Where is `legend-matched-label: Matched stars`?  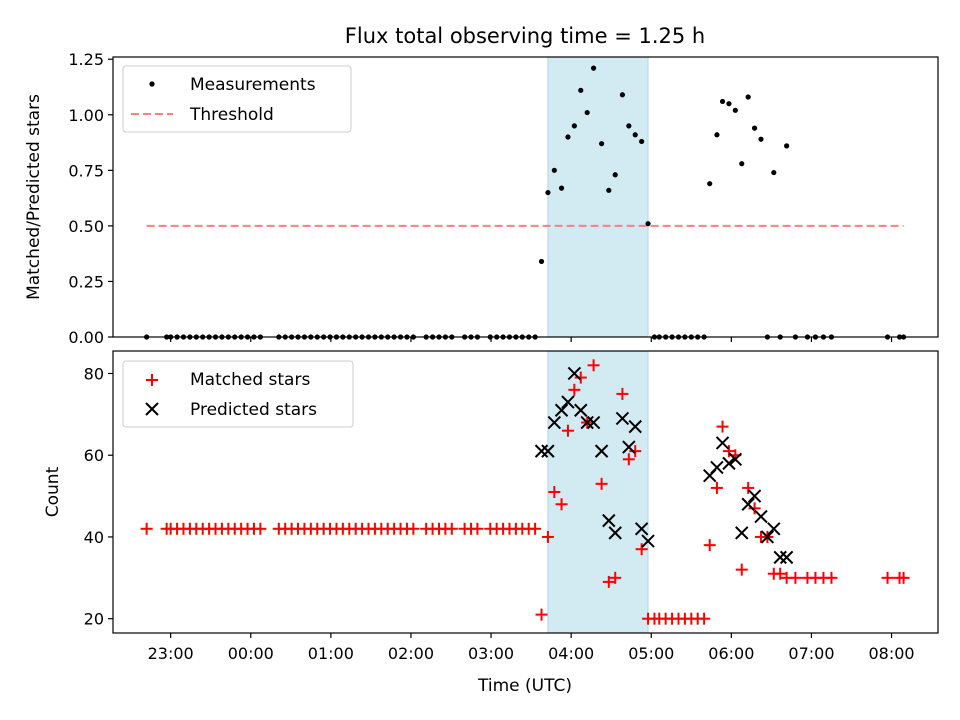
legend-matched-label: Matched stars is located at coordinates (250, 380).